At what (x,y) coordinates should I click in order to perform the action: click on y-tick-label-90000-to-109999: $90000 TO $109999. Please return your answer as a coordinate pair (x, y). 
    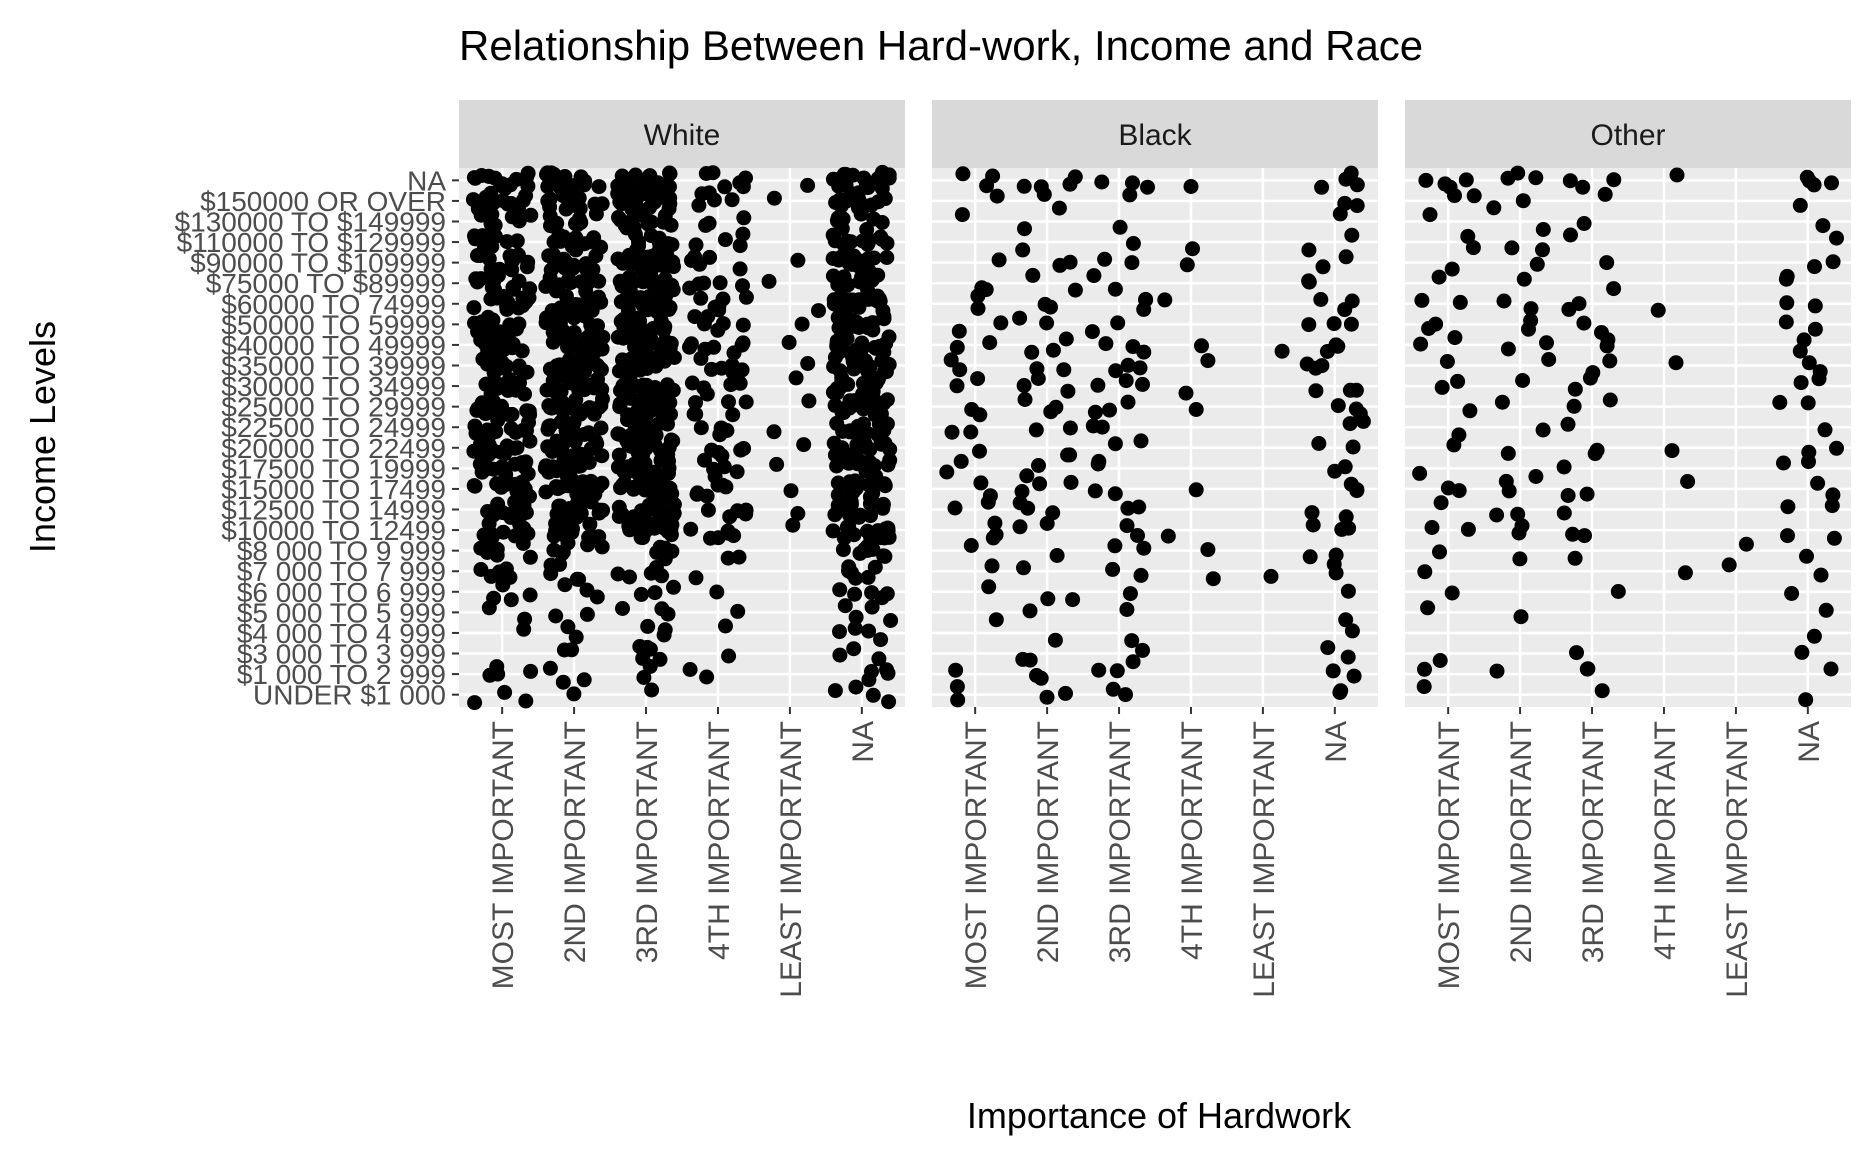
    Looking at the image, I should click on (318, 263).